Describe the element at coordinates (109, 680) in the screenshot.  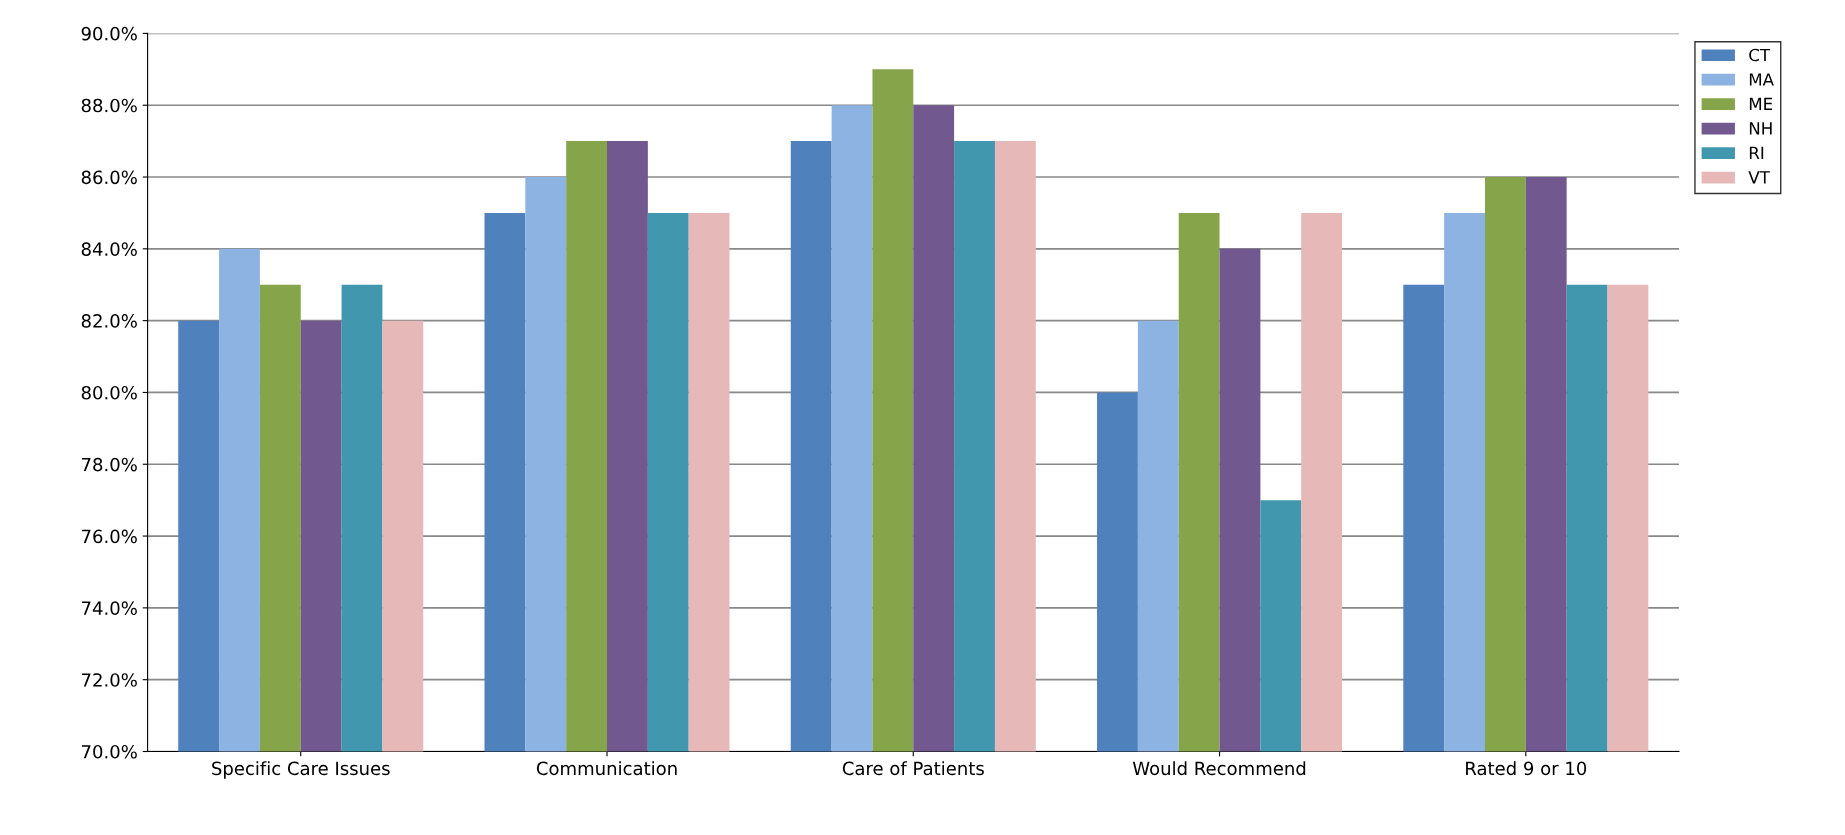
I see `y-tick-label: 72.0%` at that location.